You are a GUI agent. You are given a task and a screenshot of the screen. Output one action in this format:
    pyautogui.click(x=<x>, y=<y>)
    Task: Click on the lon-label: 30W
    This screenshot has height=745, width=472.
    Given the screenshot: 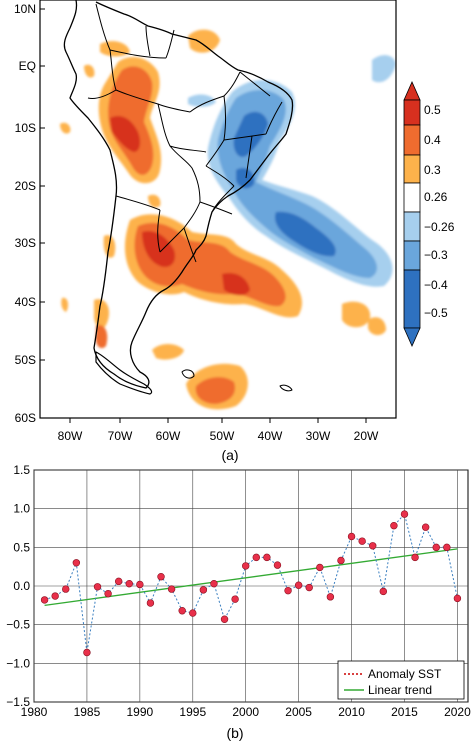 What is the action you would take?
    pyautogui.click(x=318, y=436)
    